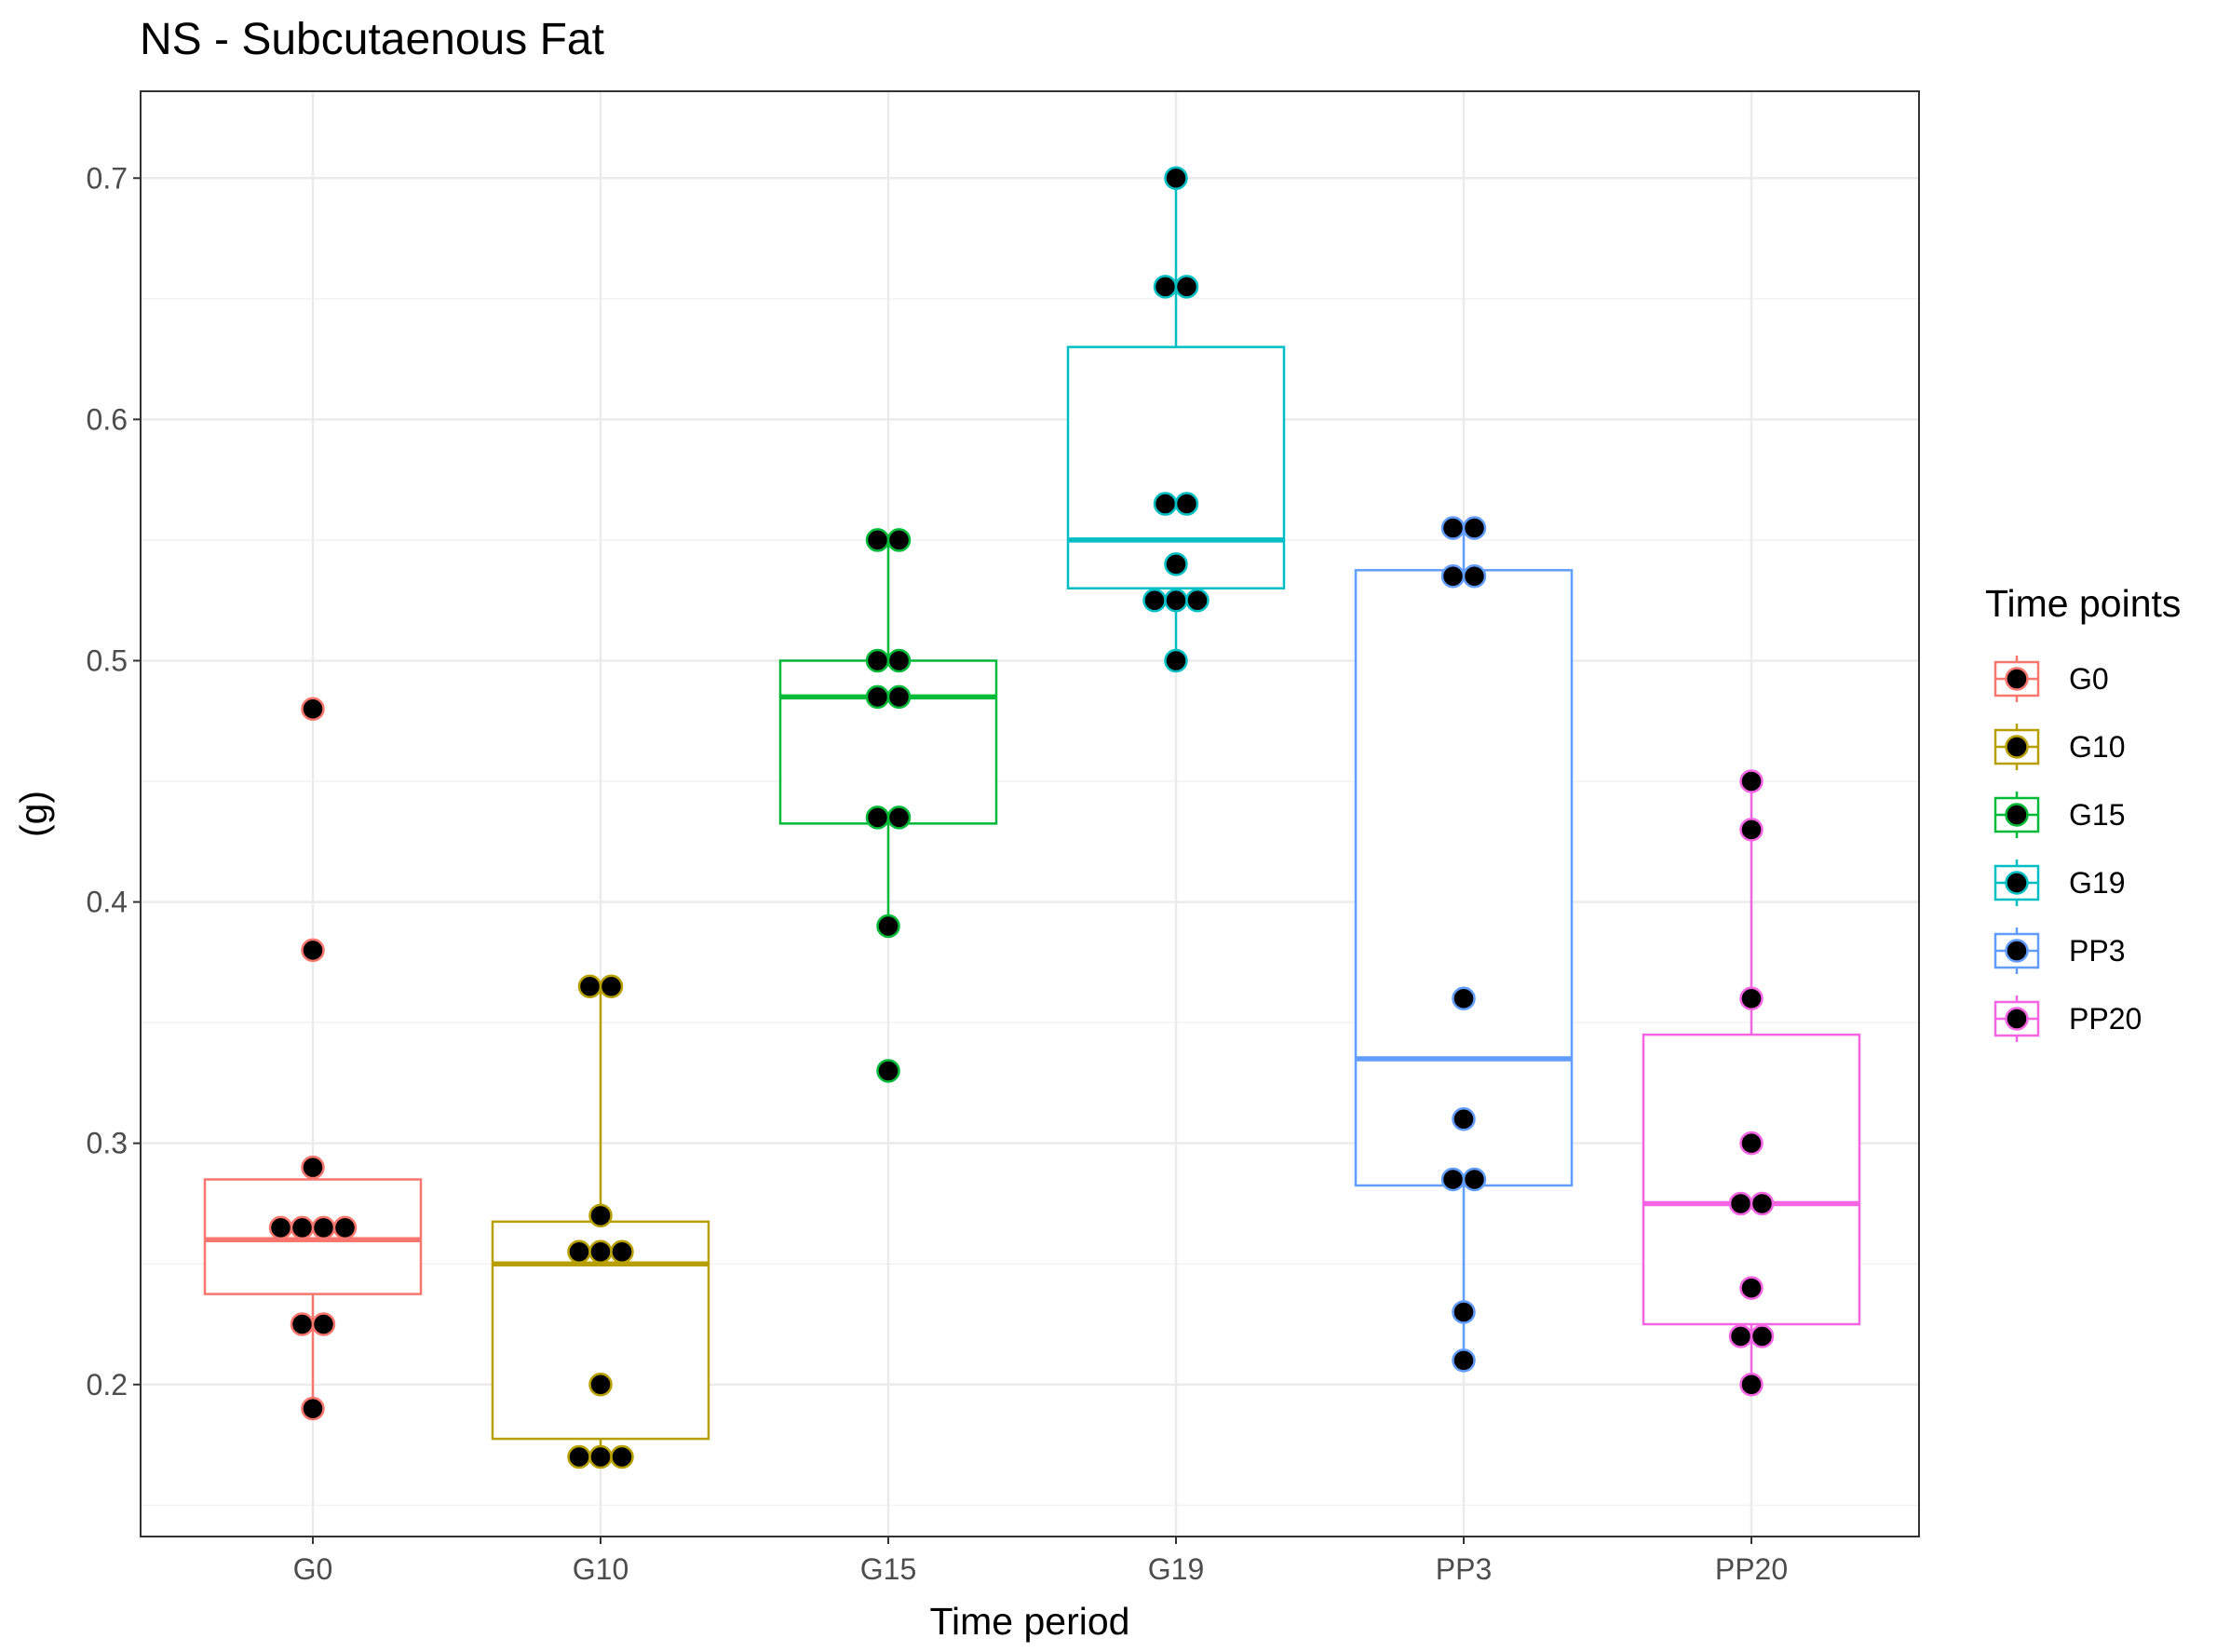 The width and height of the screenshot is (2230, 1652). Describe the element at coordinates (1752, 1569) in the screenshot. I see `x-tick-label: PP20` at that location.